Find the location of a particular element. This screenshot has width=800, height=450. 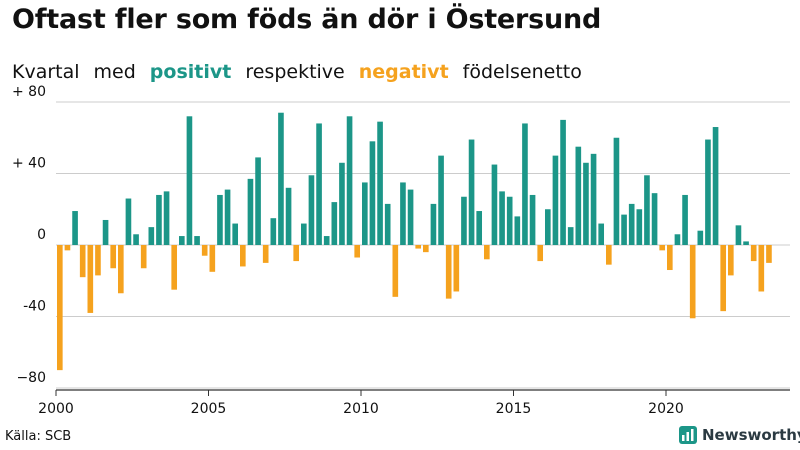

subtitle-negative: negativt is located at coordinates (403, 72).